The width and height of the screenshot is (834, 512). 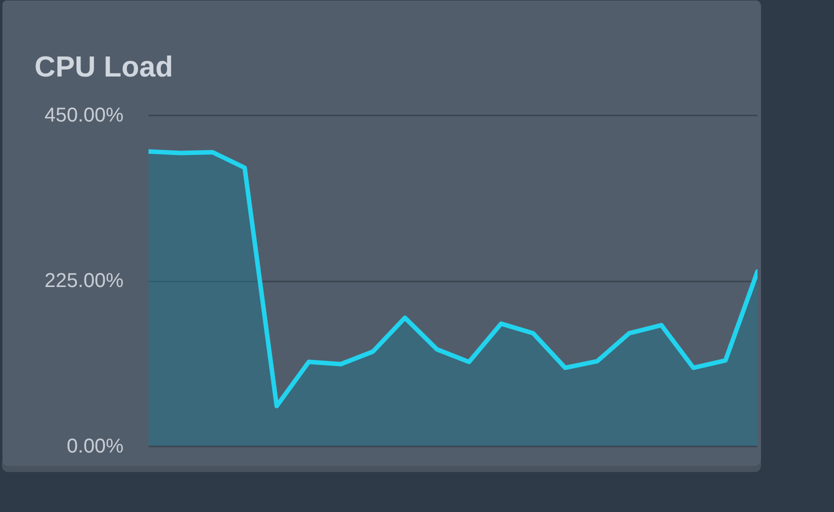 I want to click on y-tick-label: 0.00%, so click(x=95, y=447).